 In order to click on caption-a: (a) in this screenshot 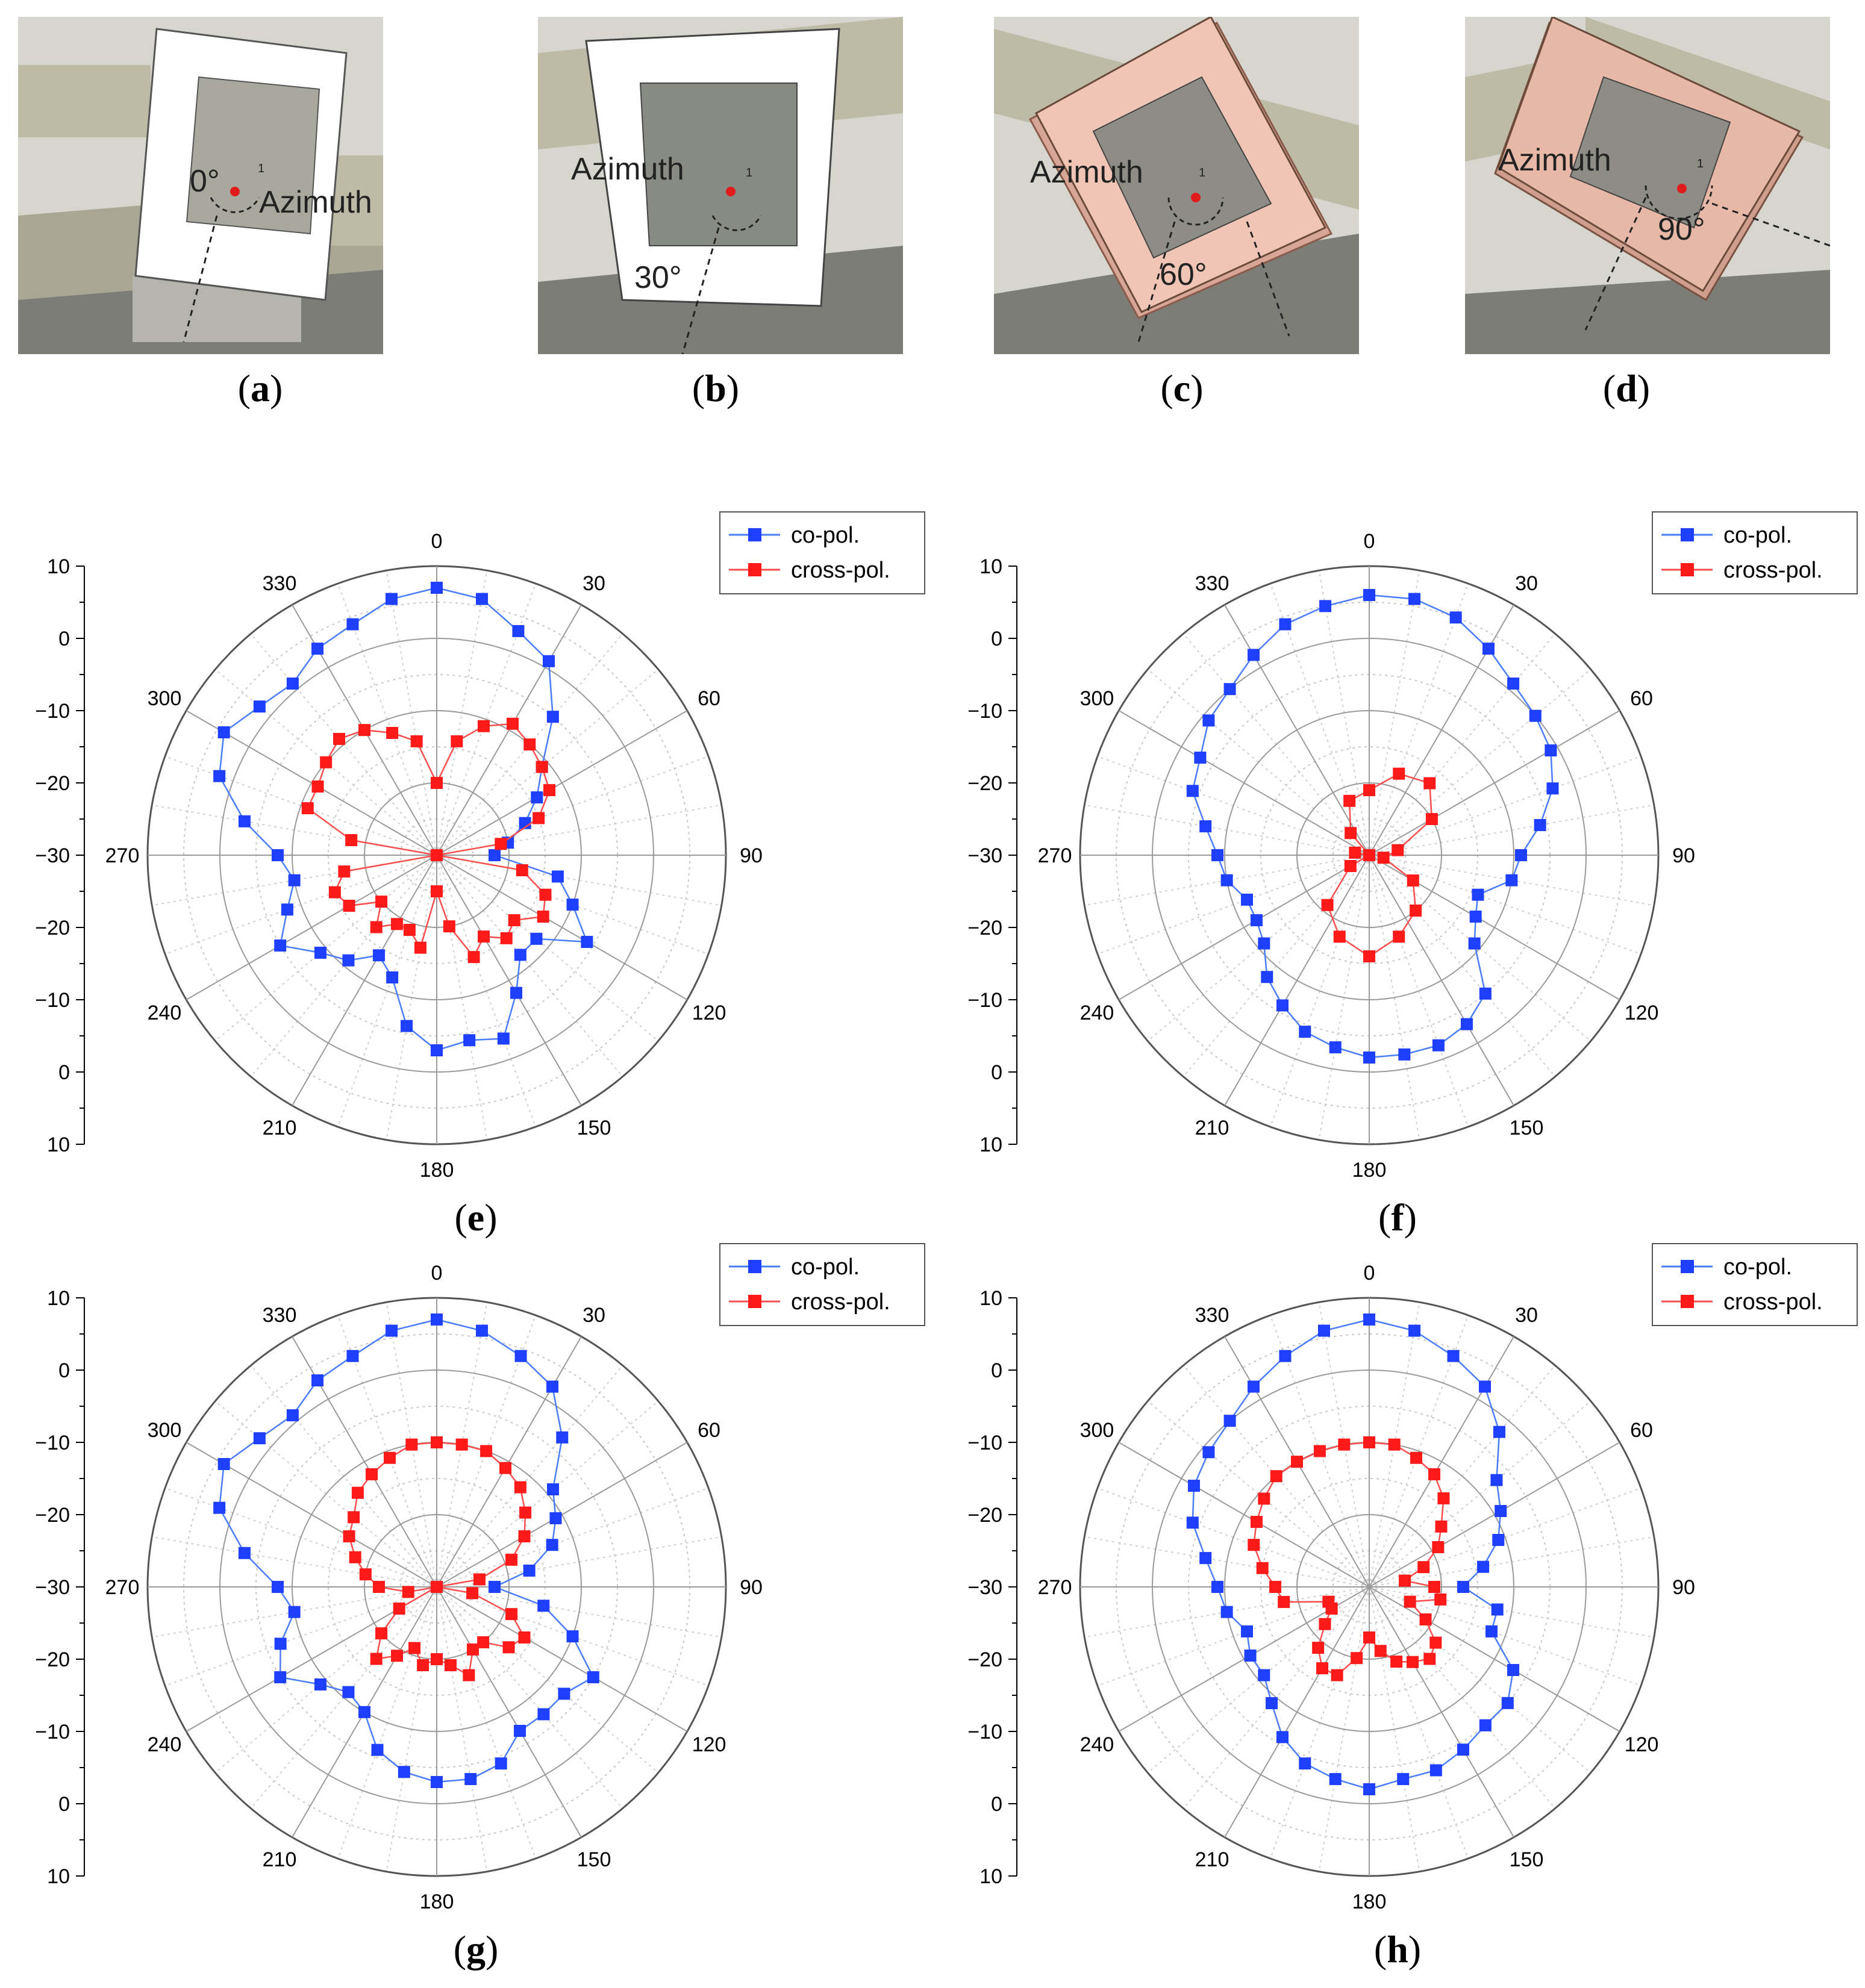, I will do `click(260, 388)`.